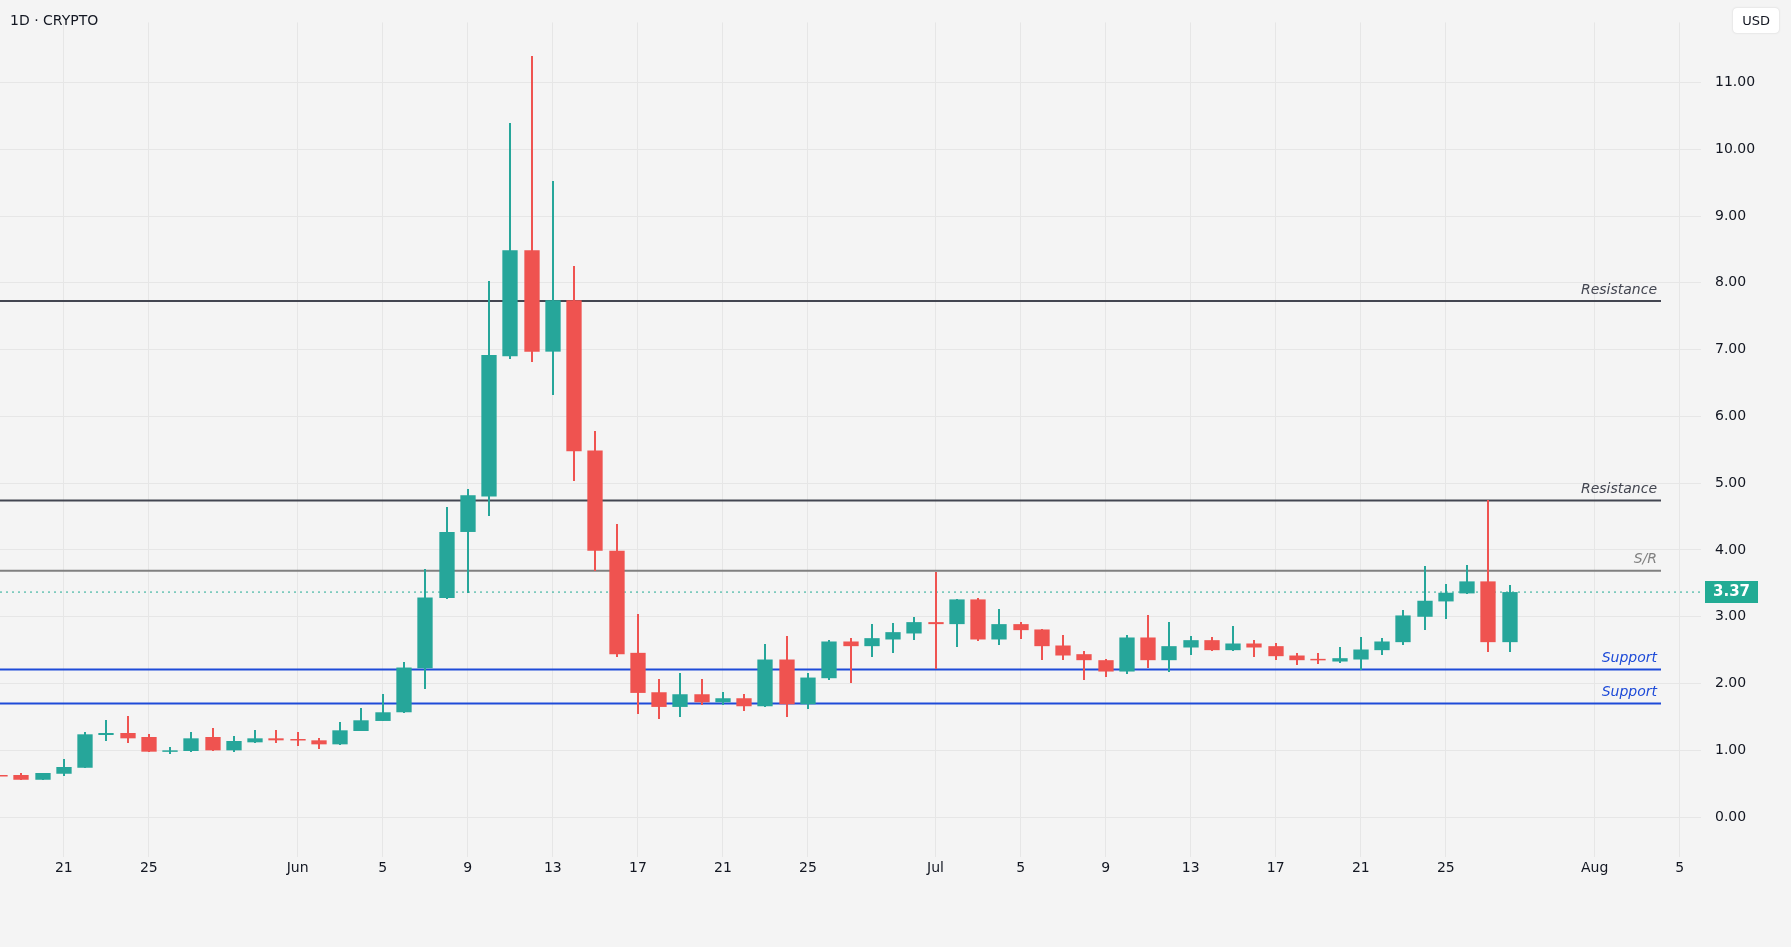  What do you see at coordinates (935, 867) in the screenshot?
I see `x-tick-label: Jul` at bounding box center [935, 867].